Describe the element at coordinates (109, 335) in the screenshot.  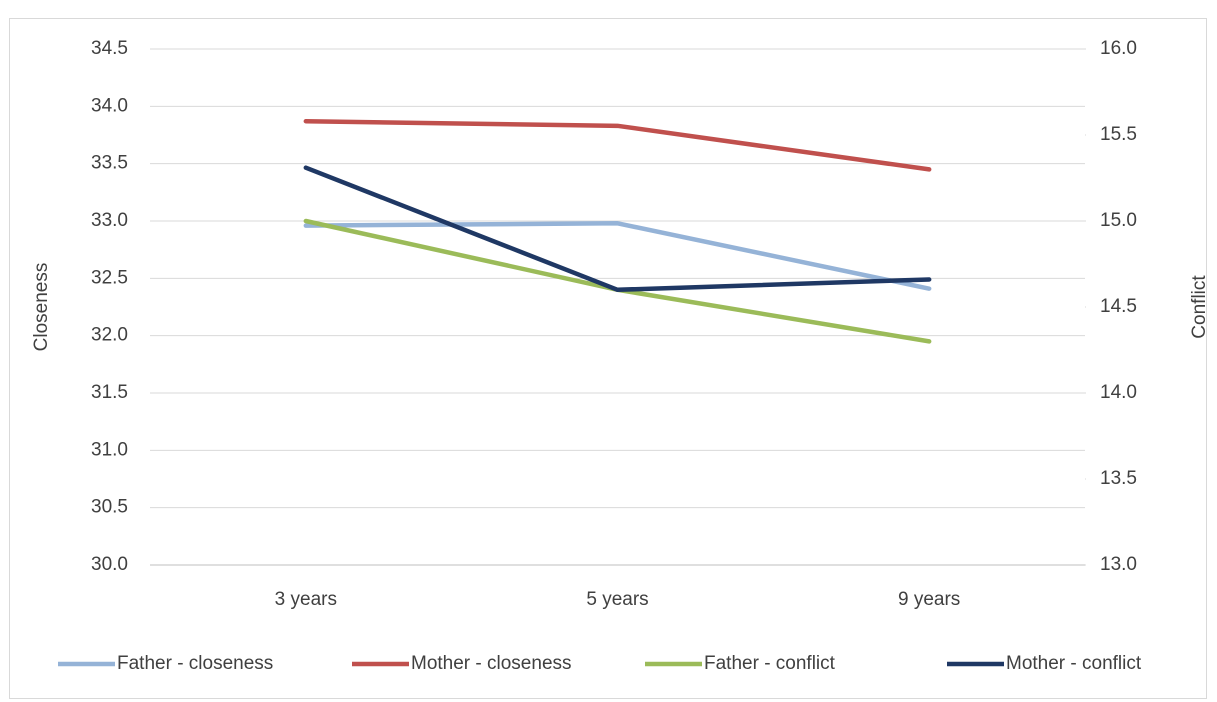
I see `y-tick-label: 32.0` at that location.